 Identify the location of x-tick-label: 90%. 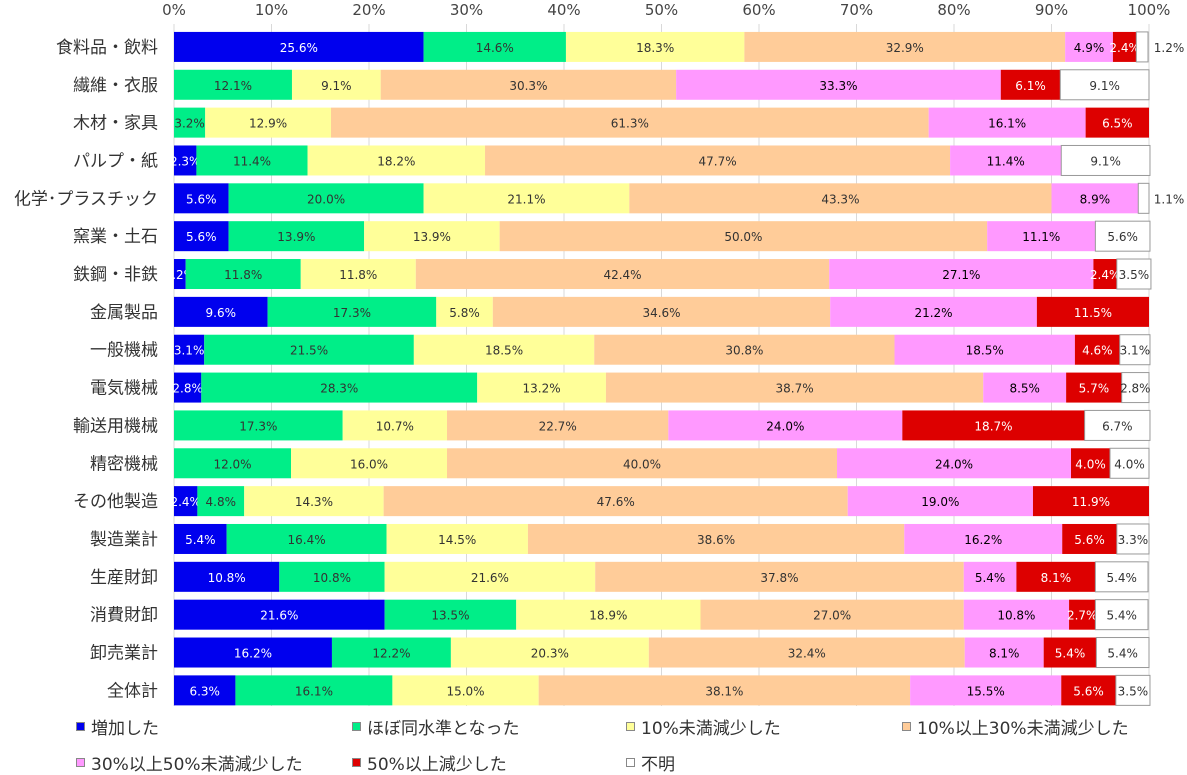
(1051, 10).